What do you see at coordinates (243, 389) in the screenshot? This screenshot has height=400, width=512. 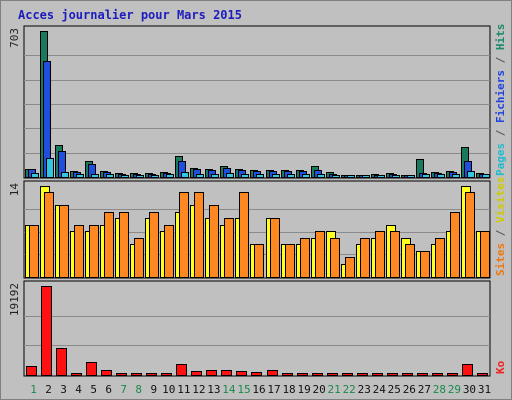 I see `x-tick-label: 15` at bounding box center [243, 389].